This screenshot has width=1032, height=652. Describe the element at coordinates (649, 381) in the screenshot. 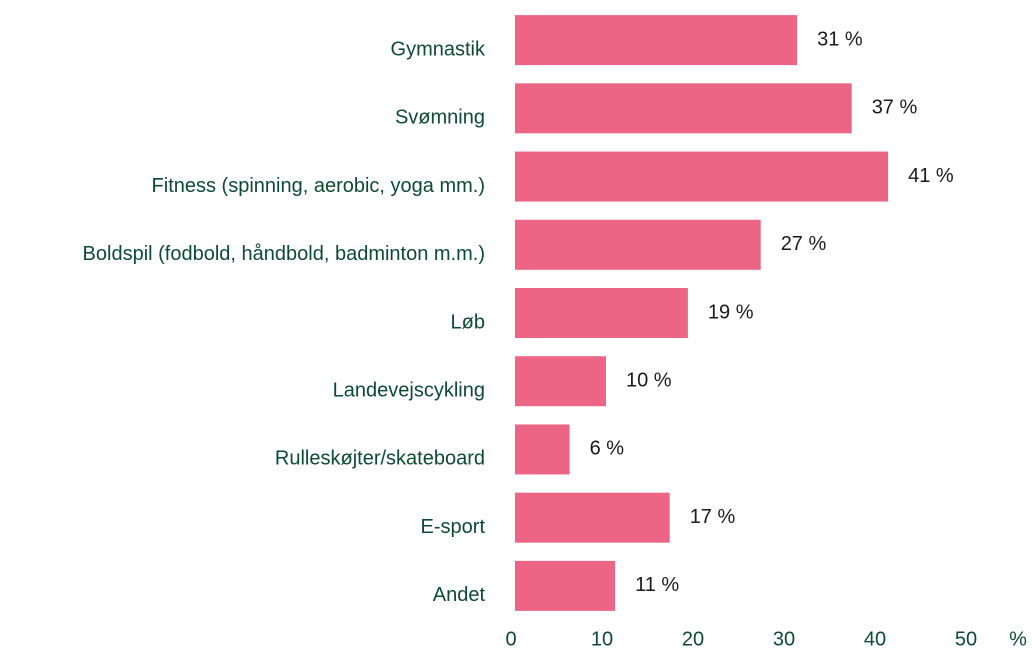

I see `value-label: 10 %` at that location.